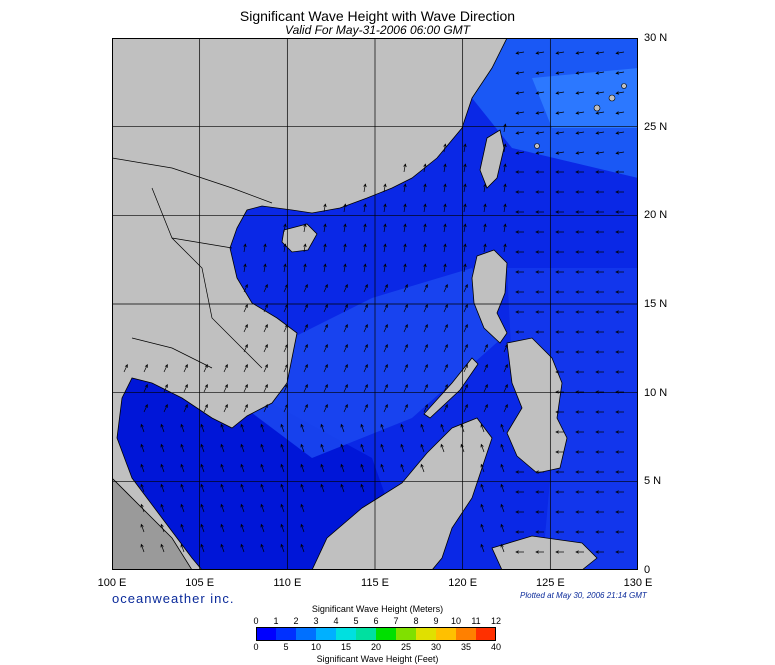 The image size is (775, 665). I want to click on legend-meters-tick: 11, so click(476, 621).